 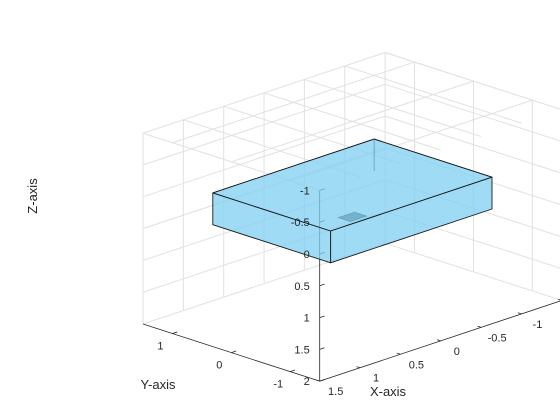 What do you see at coordinates (278, 385) in the screenshot?
I see `y-tick-label: -1` at bounding box center [278, 385].